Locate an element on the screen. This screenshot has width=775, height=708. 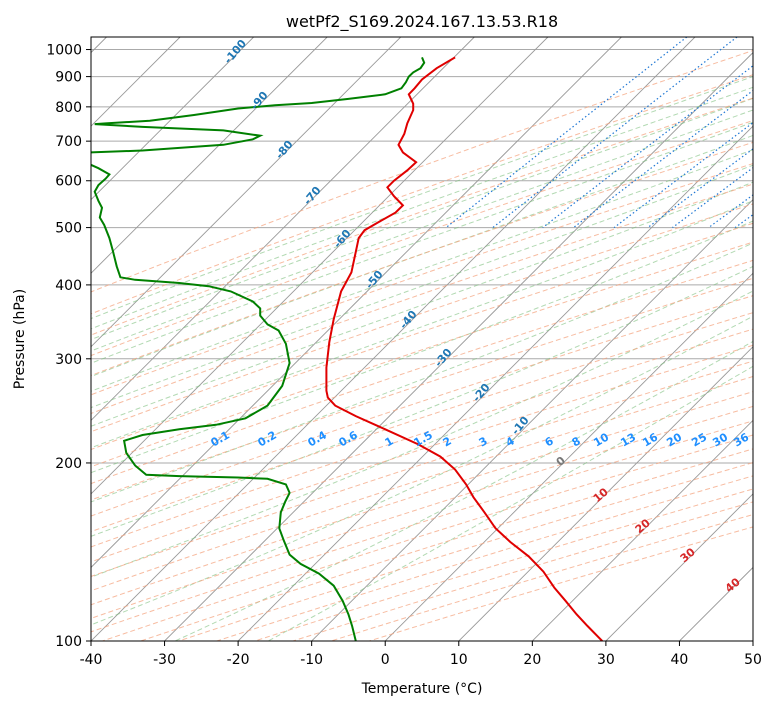
y-axis-ticks: 100 200 300 400 500 600 700 800 900 1000 is located at coordinates (68, 346).